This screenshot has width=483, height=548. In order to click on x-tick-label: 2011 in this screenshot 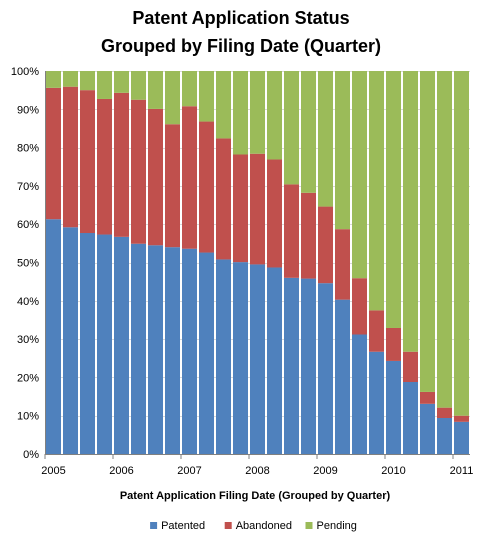, I will do `click(462, 471)`.